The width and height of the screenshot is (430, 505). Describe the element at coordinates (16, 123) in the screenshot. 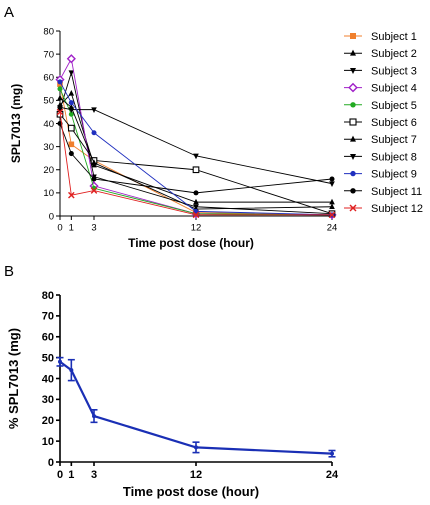

I see `panel-a-y-axis-label: SPL7013 (mg)` at that location.